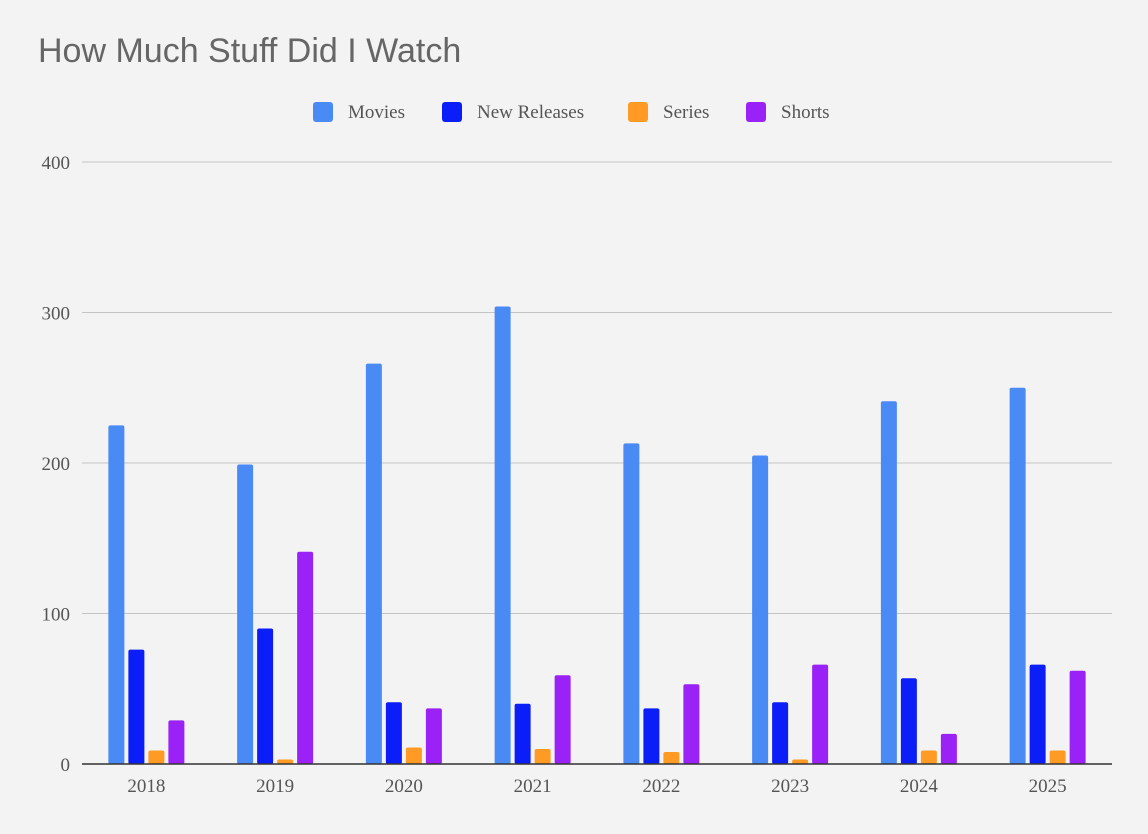 The image size is (1148, 834). What do you see at coordinates (413, 755) in the screenshot?
I see `bar-series-2020` at bounding box center [413, 755].